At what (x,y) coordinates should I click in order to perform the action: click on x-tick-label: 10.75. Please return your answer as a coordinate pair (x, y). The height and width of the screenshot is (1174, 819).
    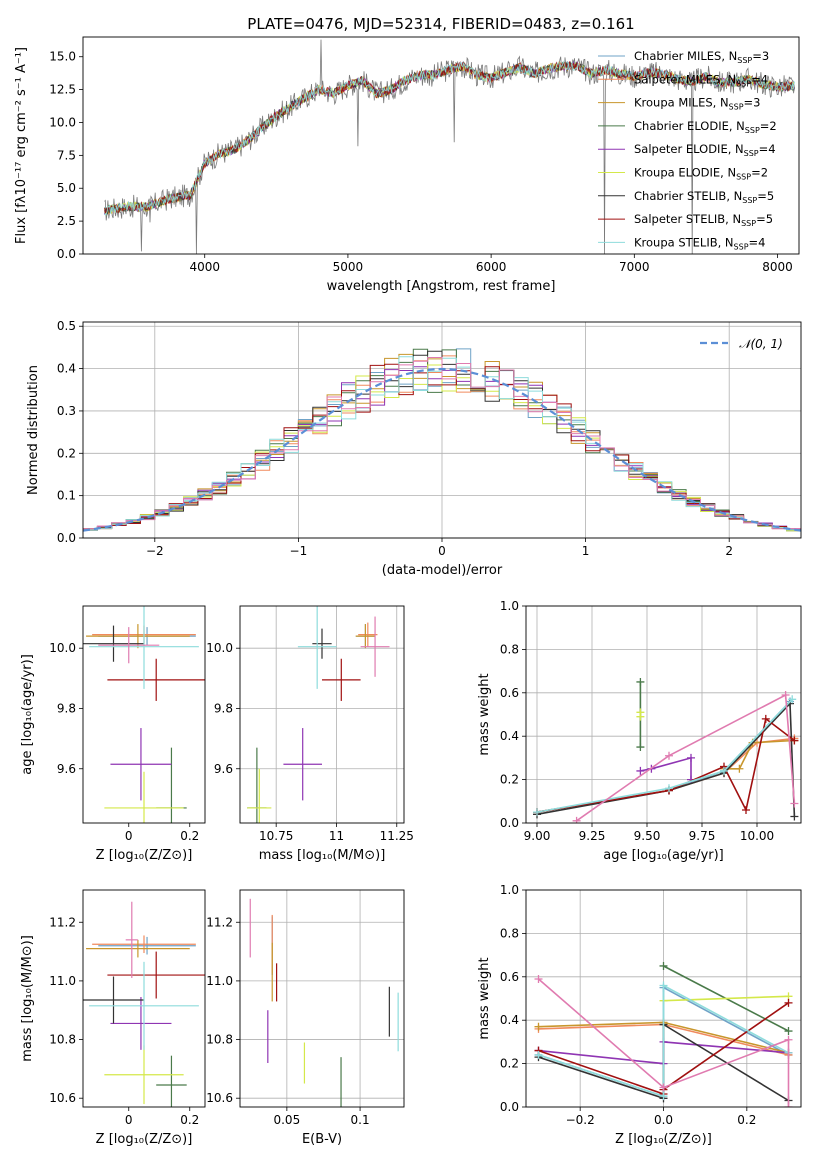
    Looking at the image, I should click on (276, 836).